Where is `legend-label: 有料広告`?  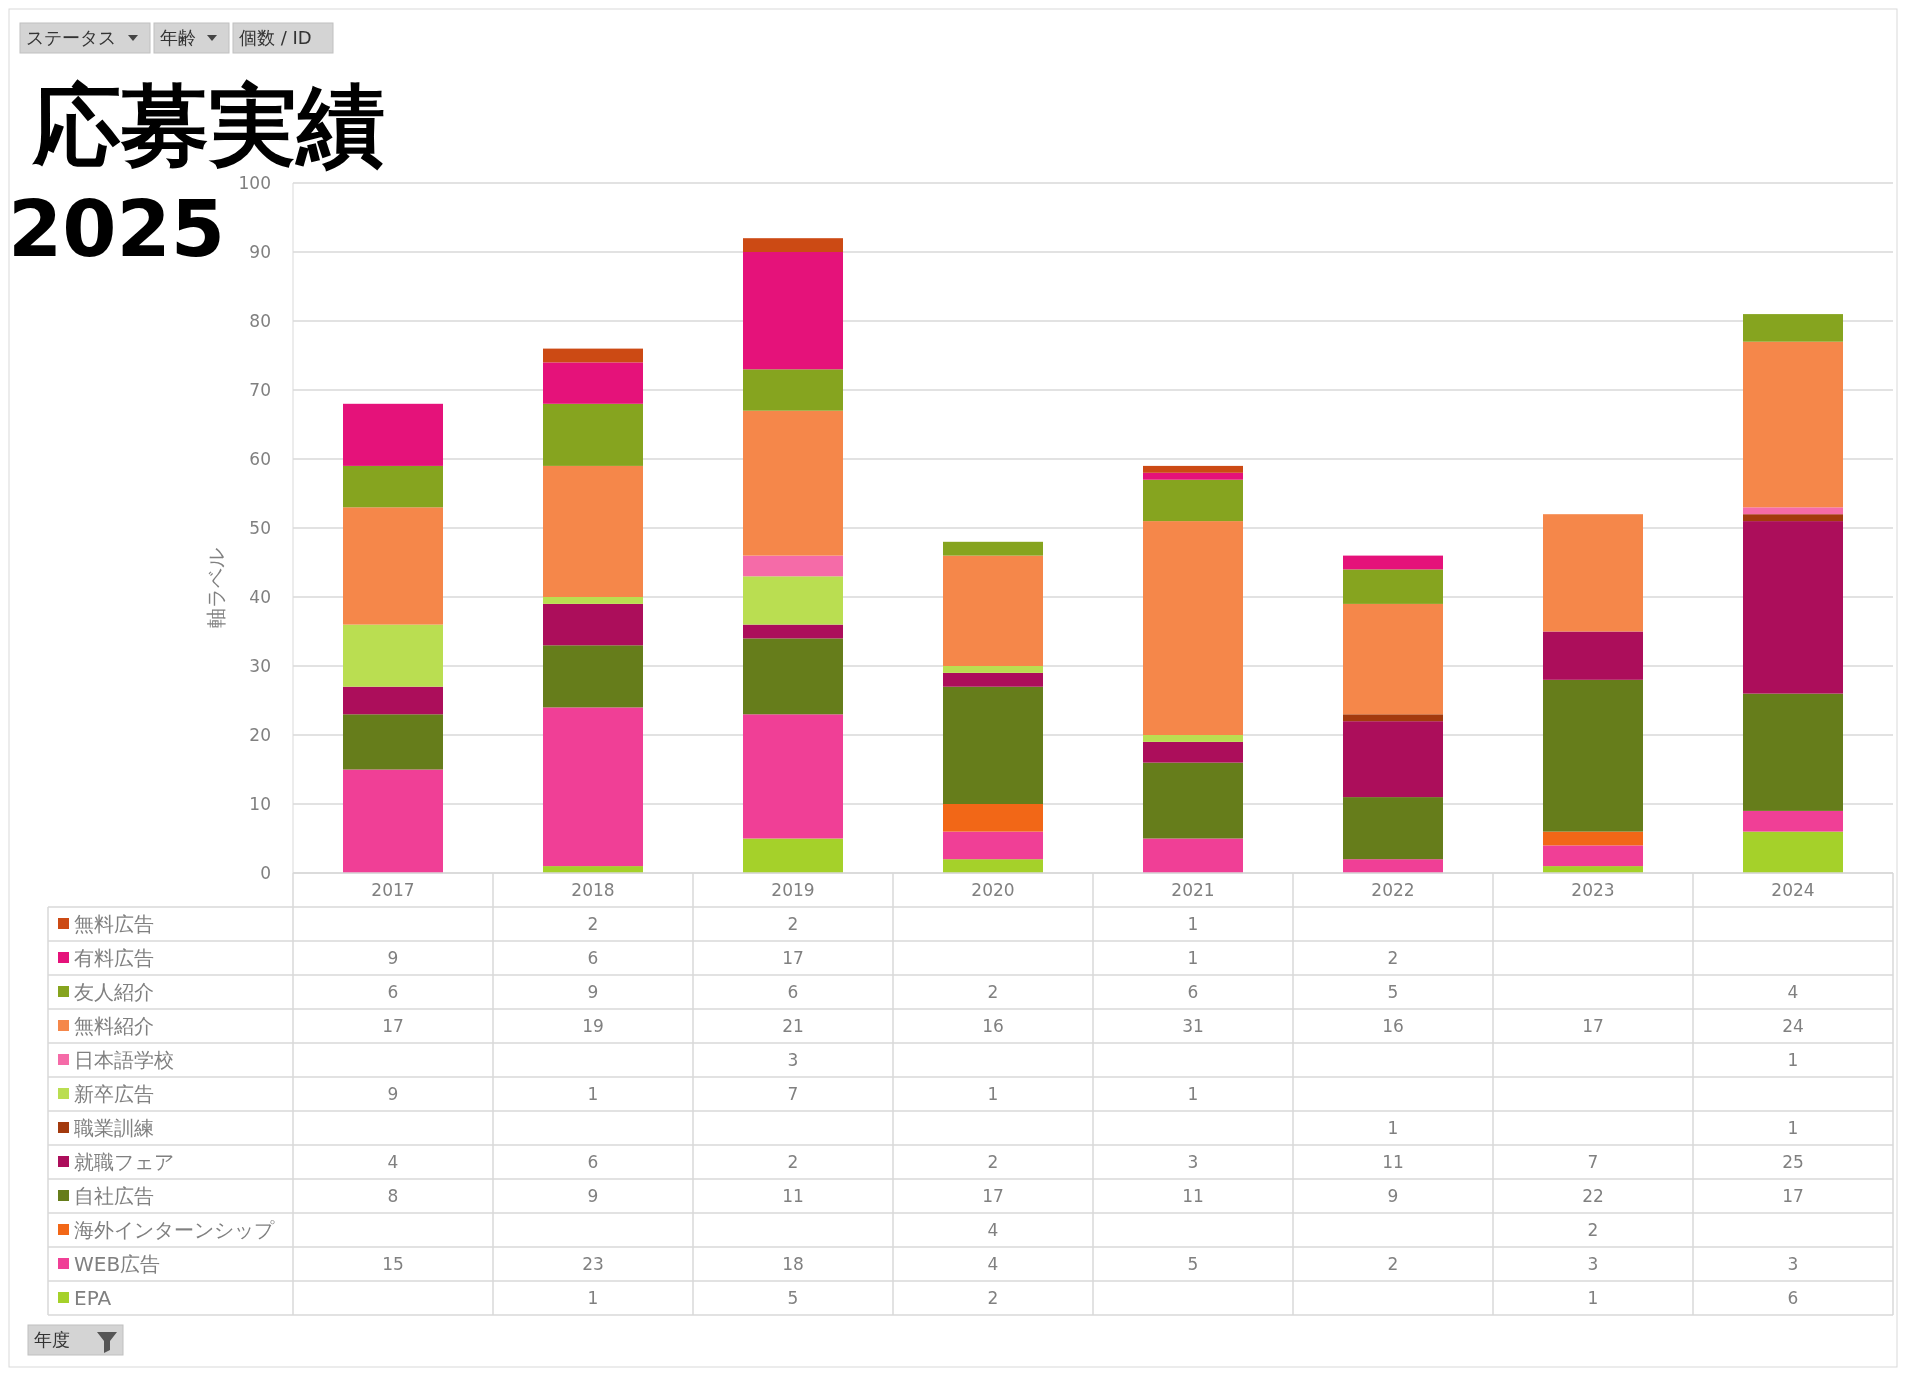
legend-label: 有料広告 is located at coordinates (114, 958).